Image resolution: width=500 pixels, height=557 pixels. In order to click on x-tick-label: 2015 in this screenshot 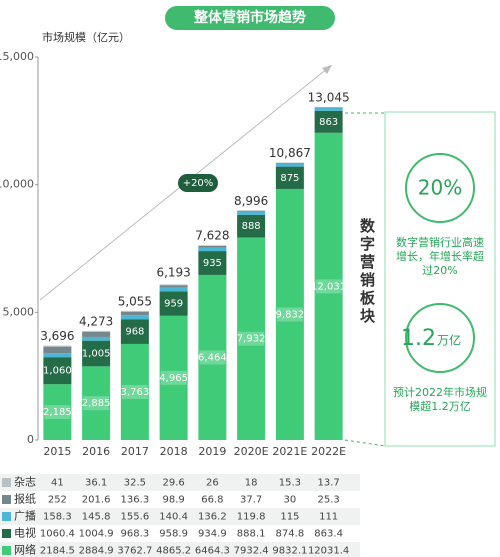, I will do `click(57, 451)`.